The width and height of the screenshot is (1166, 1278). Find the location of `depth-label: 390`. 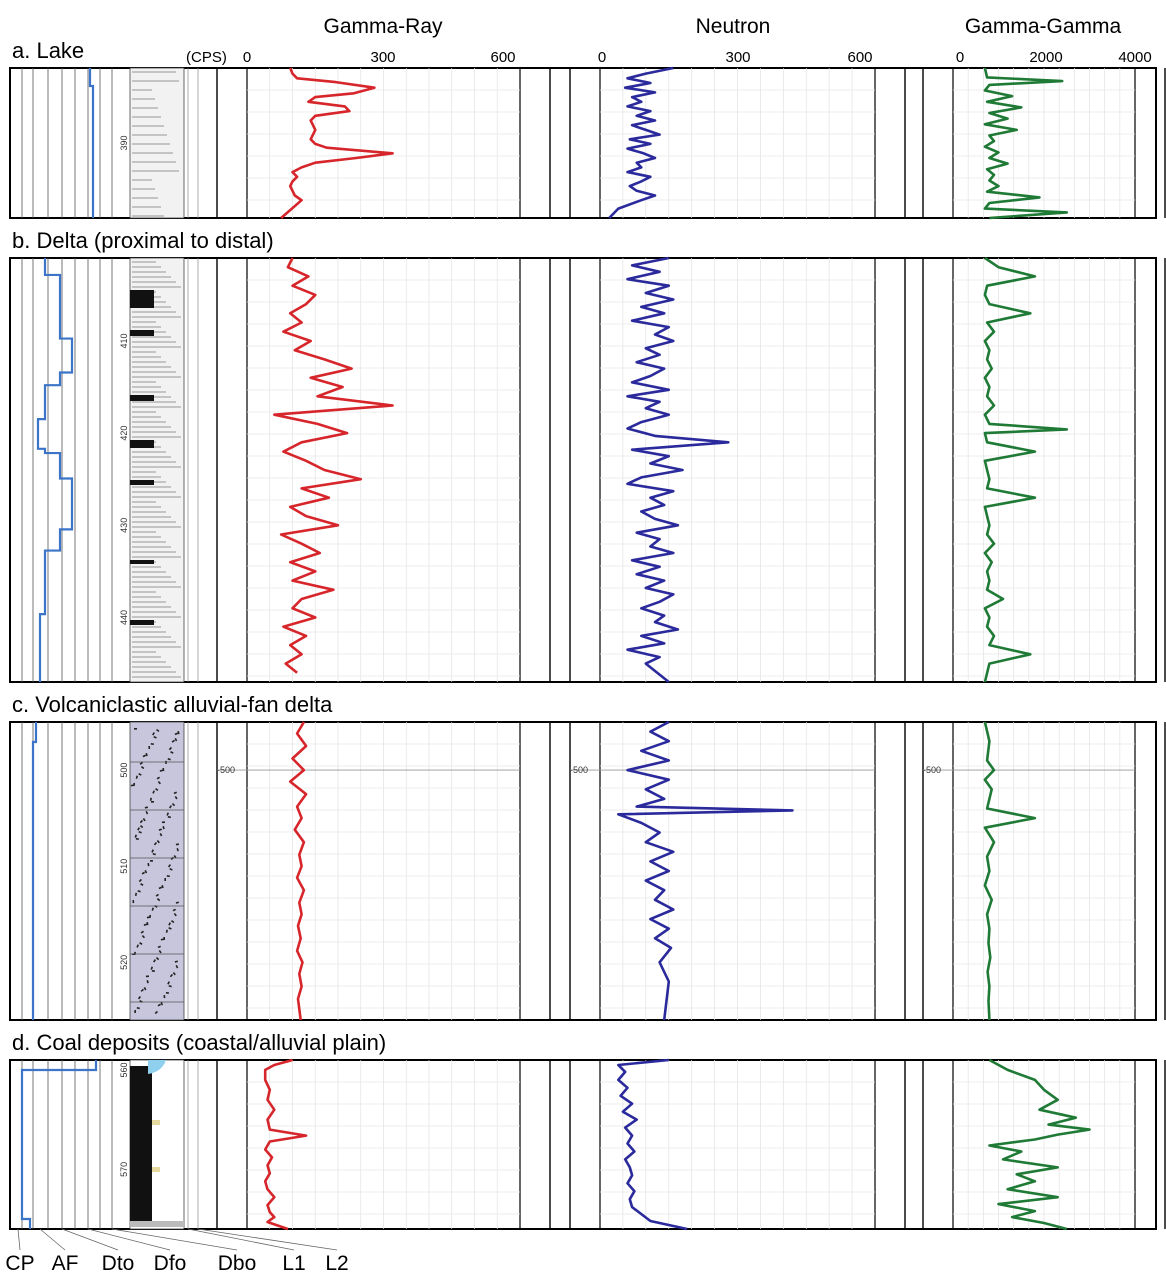

depth-label: 390 is located at coordinates (124, 142).